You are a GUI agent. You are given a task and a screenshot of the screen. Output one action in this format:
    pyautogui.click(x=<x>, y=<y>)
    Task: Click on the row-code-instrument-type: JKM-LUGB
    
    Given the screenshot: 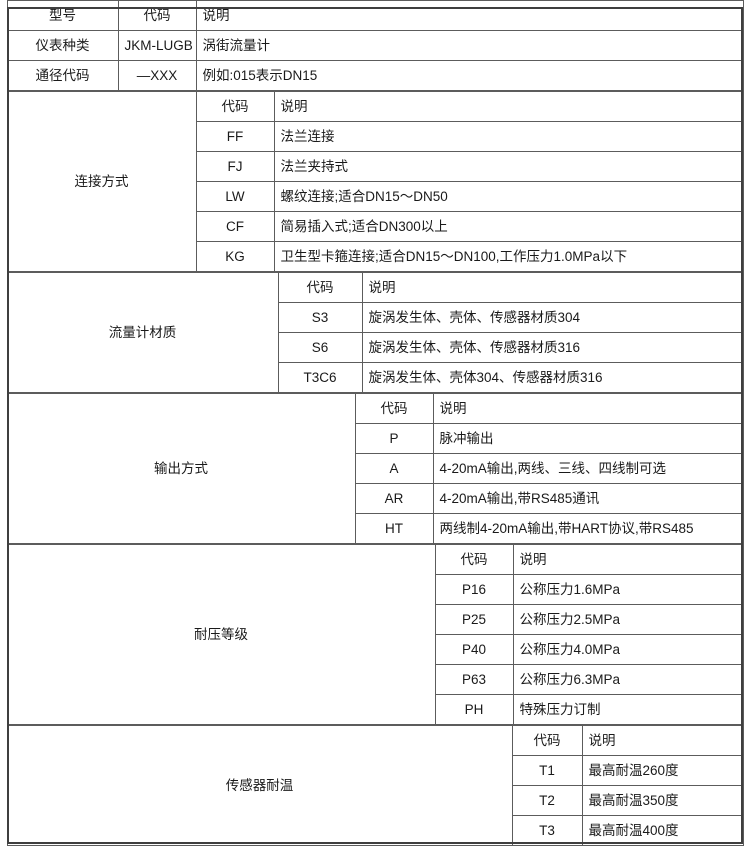 What is the action you would take?
    pyautogui.click(x=157, y=45)
    